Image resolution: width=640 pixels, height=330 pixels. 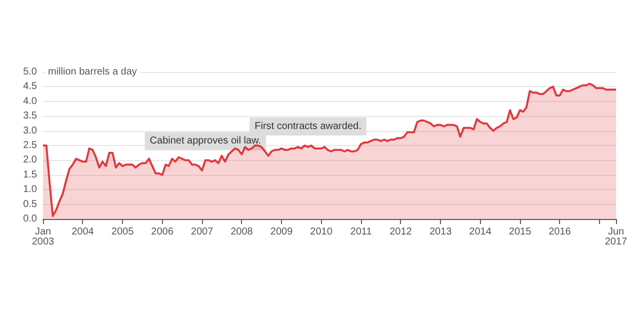 I want to click on y-tick-label: 4.0, so click(x=30, y=101).